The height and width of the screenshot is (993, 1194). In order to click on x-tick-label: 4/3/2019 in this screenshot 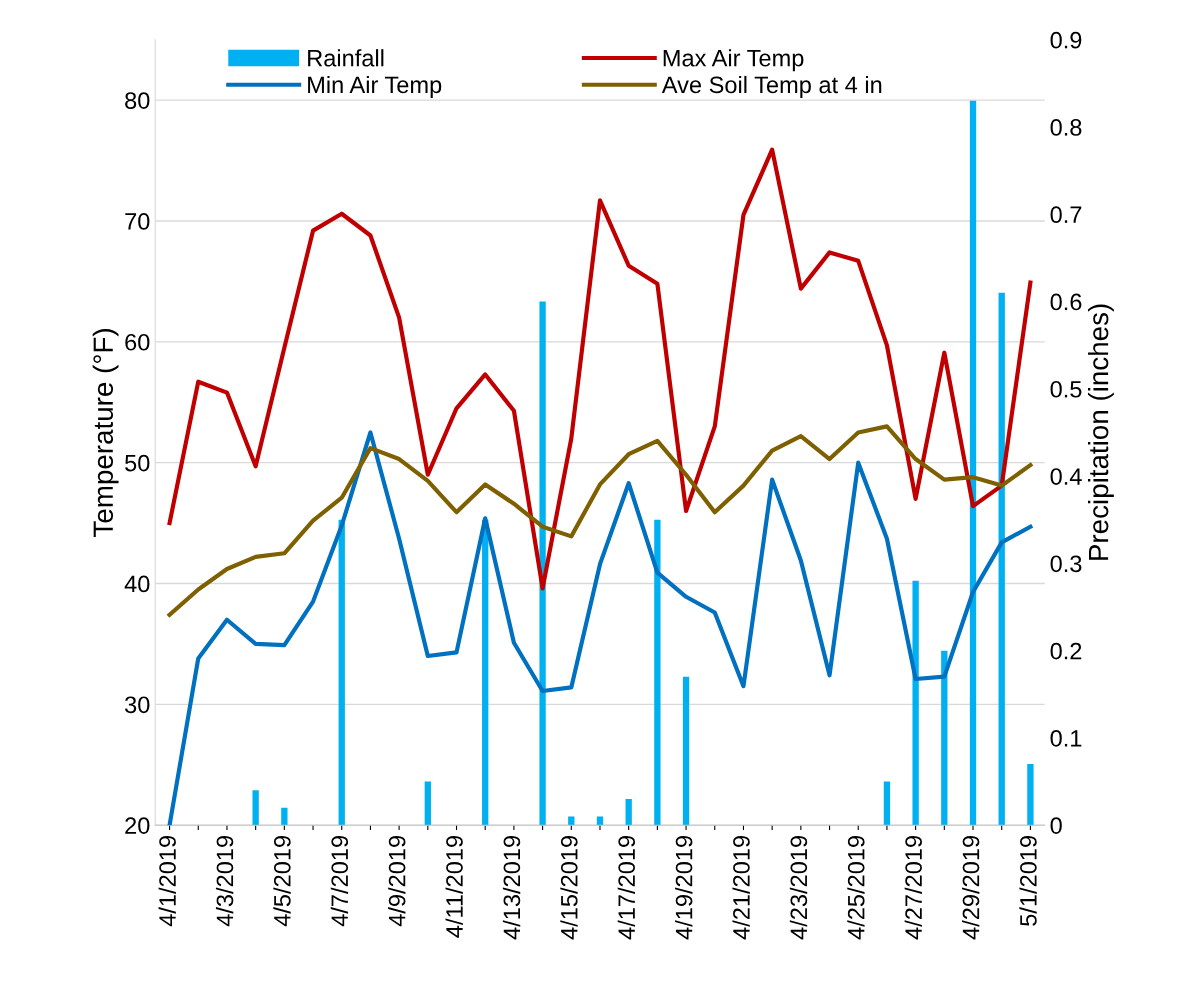, I will do `click(224, 881)`.